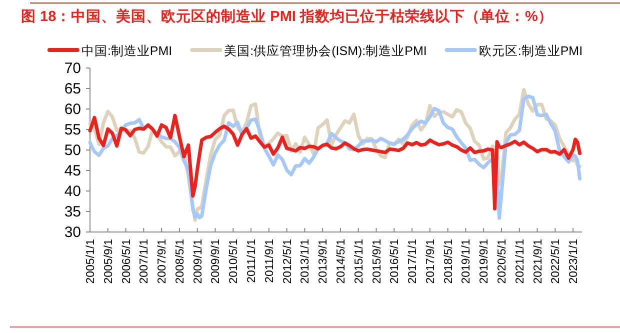 This screenshot has width=620, height=333. I want to click on x-tick-label: 2005/9/1, so click(108, 261).